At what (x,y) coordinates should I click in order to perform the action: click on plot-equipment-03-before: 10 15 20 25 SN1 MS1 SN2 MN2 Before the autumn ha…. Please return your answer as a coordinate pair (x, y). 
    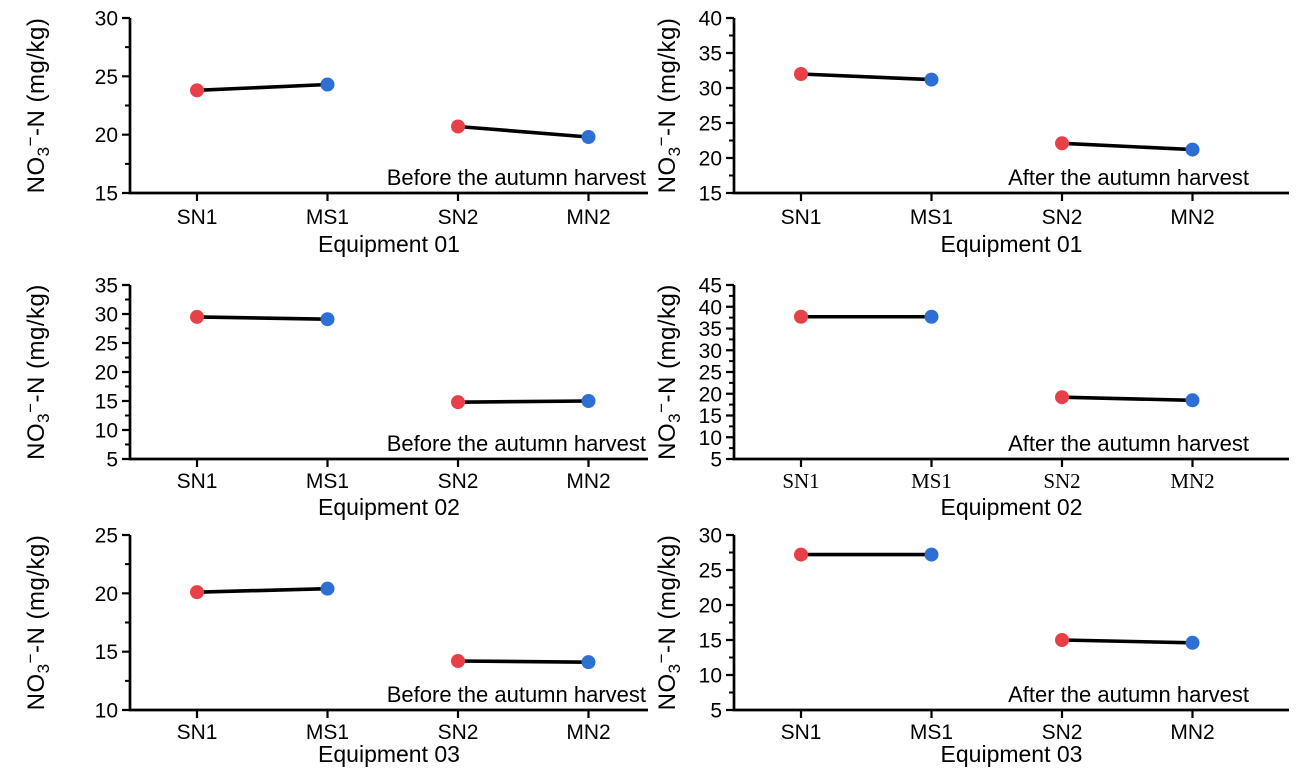
    Looking at the image, I should click on (334, 646).